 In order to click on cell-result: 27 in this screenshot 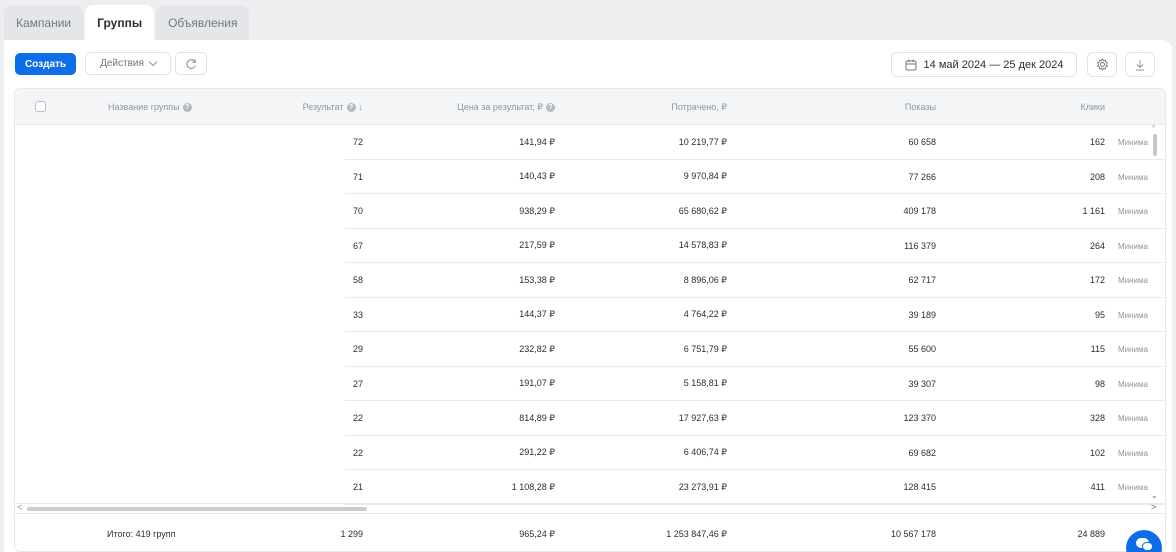, I will do `click(357, 383)`.